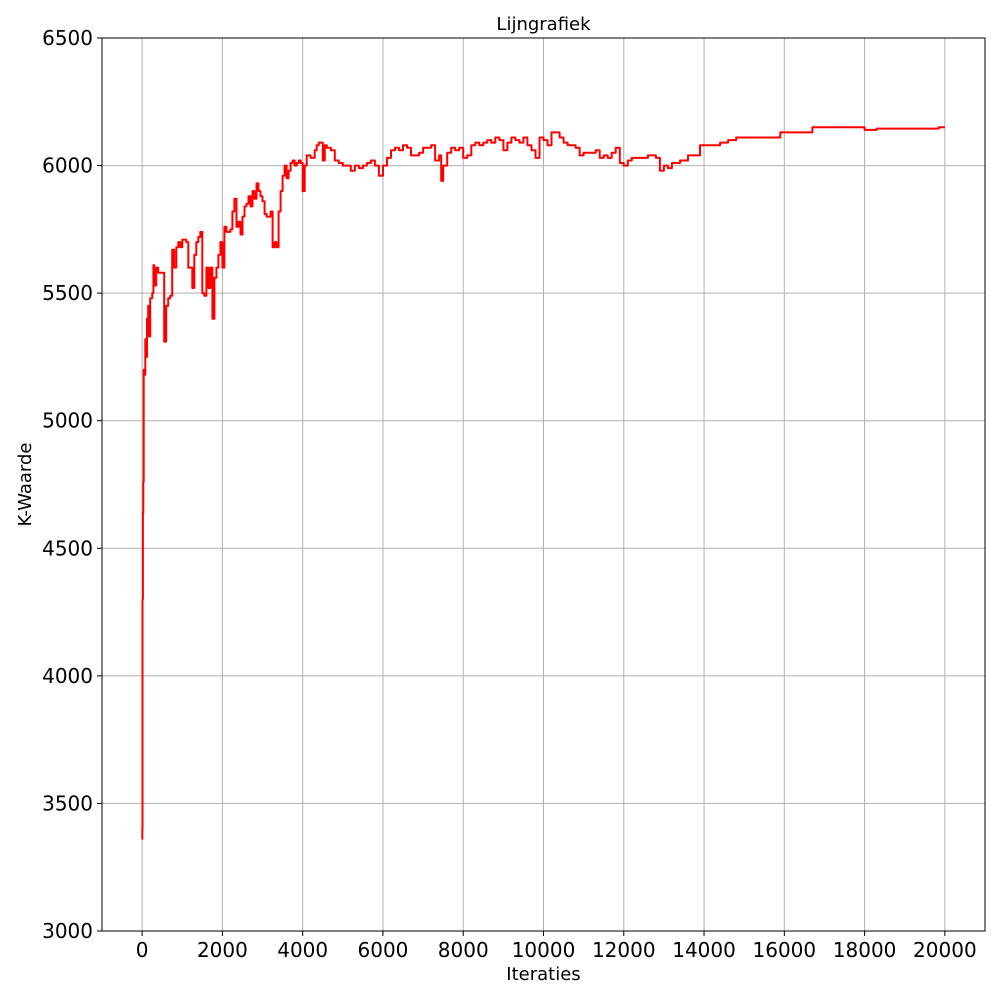  I want to click on x-tick-label: 0, so click(142, 950).